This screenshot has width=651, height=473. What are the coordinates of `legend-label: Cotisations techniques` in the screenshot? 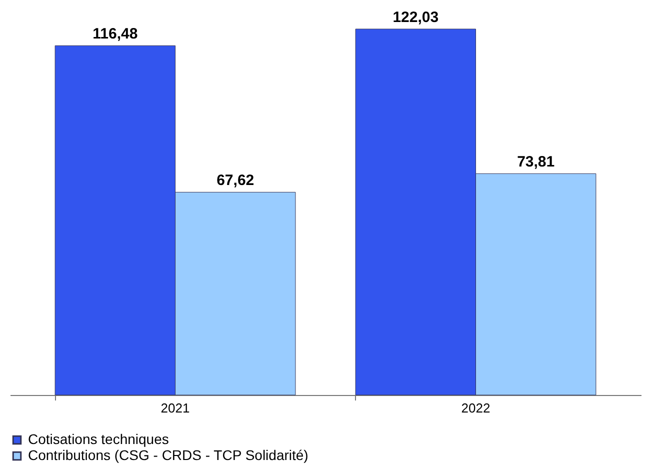 It's located at (98, 439).